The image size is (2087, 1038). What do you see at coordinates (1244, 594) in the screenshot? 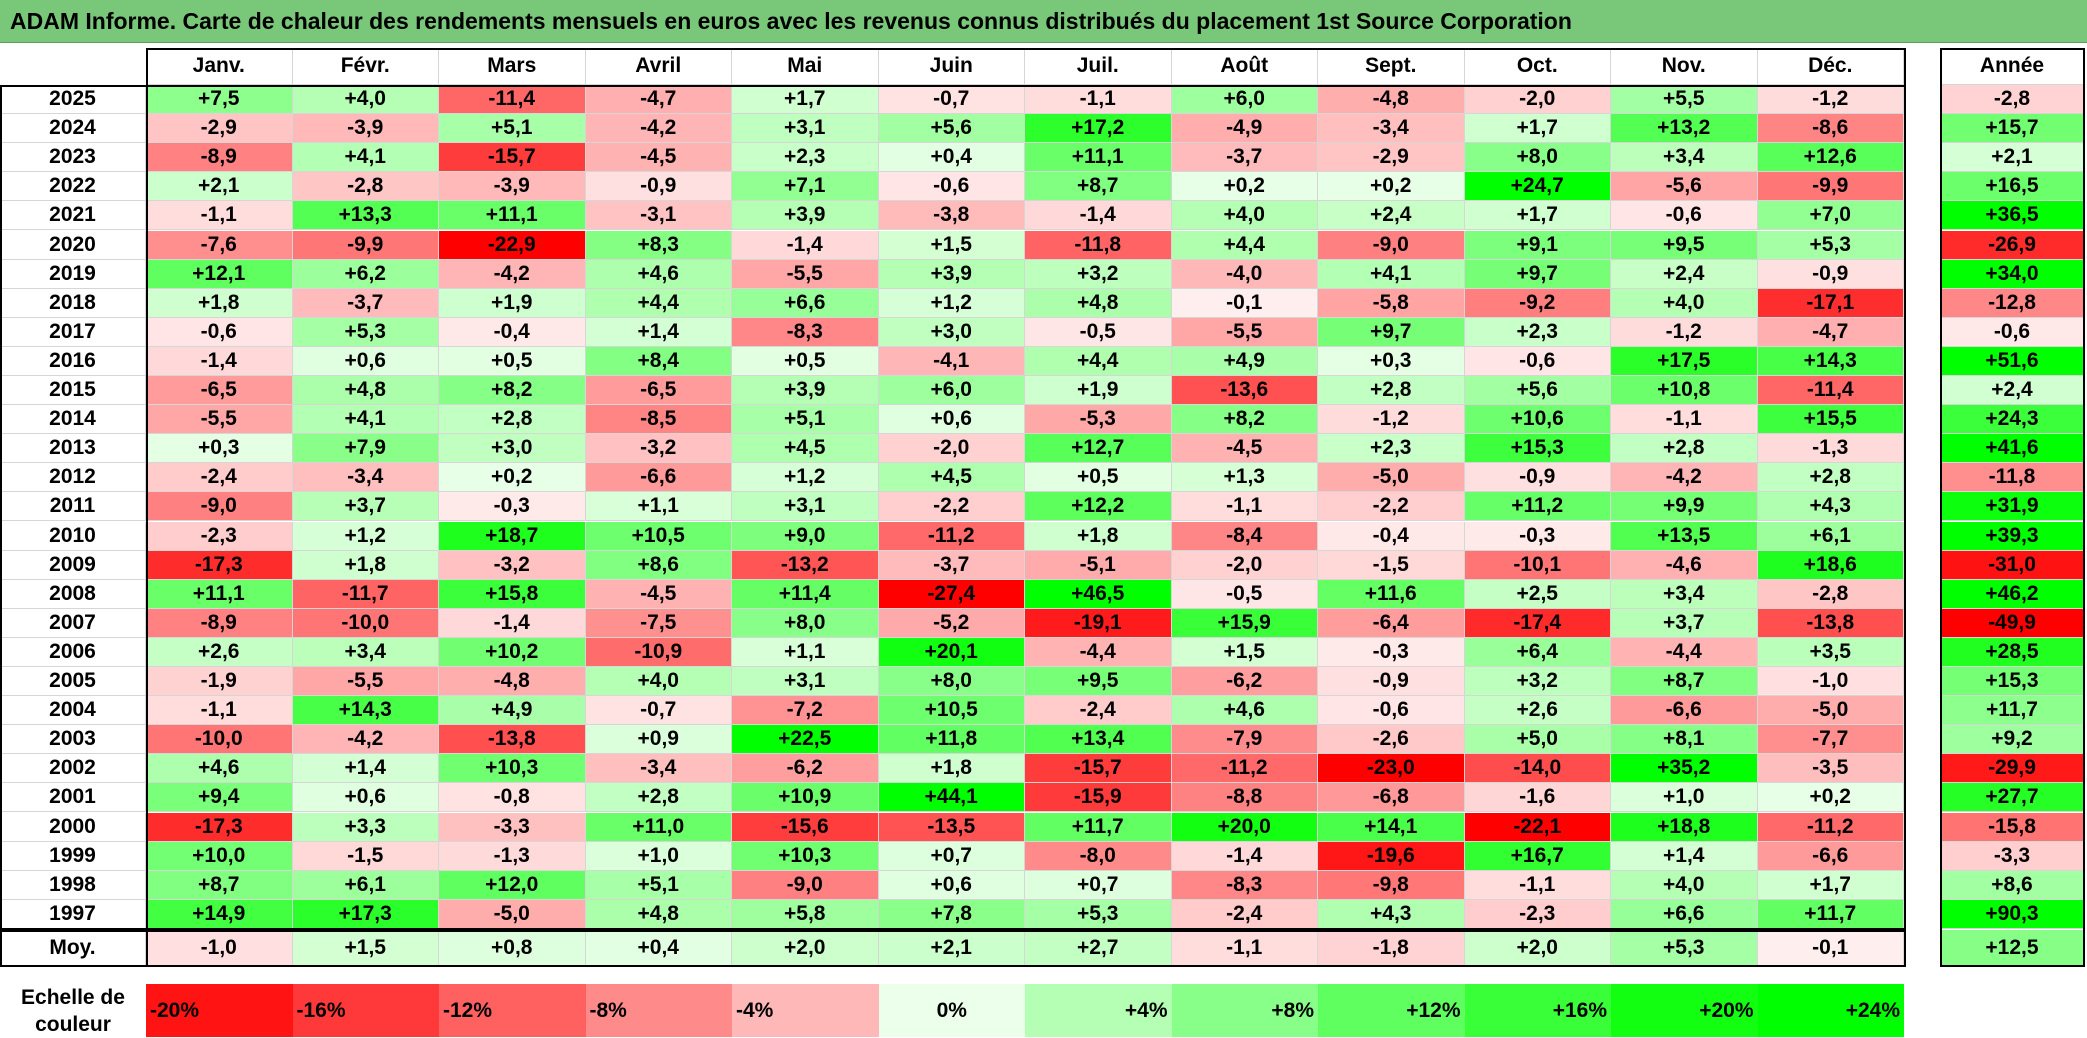
I see `heatmap-cell: -0,5` at bounding box center [1244, 594].